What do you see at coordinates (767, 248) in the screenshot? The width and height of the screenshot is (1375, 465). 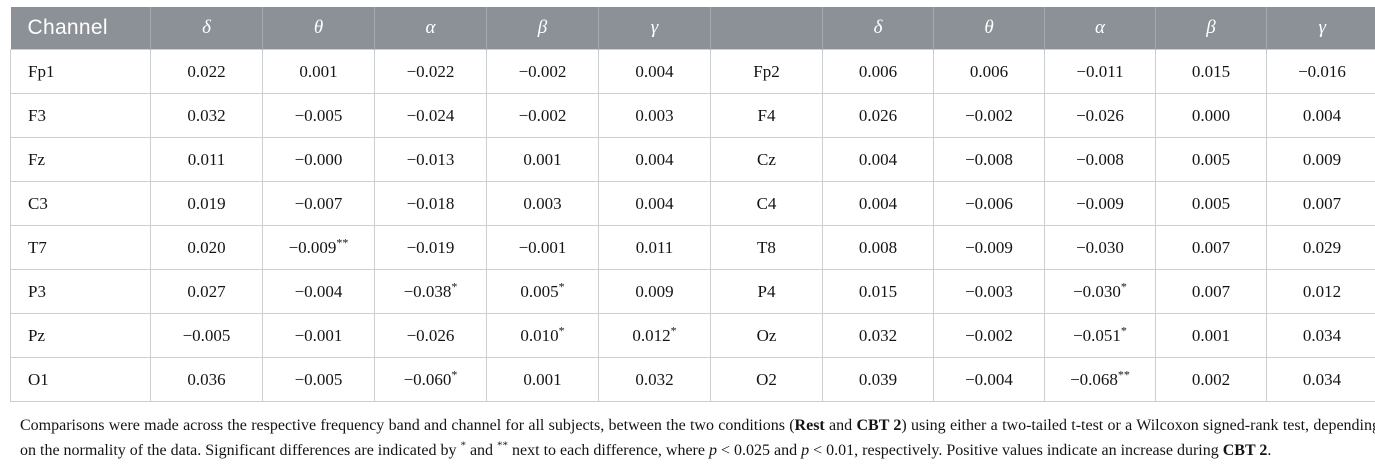 I see `channel-cell: T8` at bounding box center [767, 248].